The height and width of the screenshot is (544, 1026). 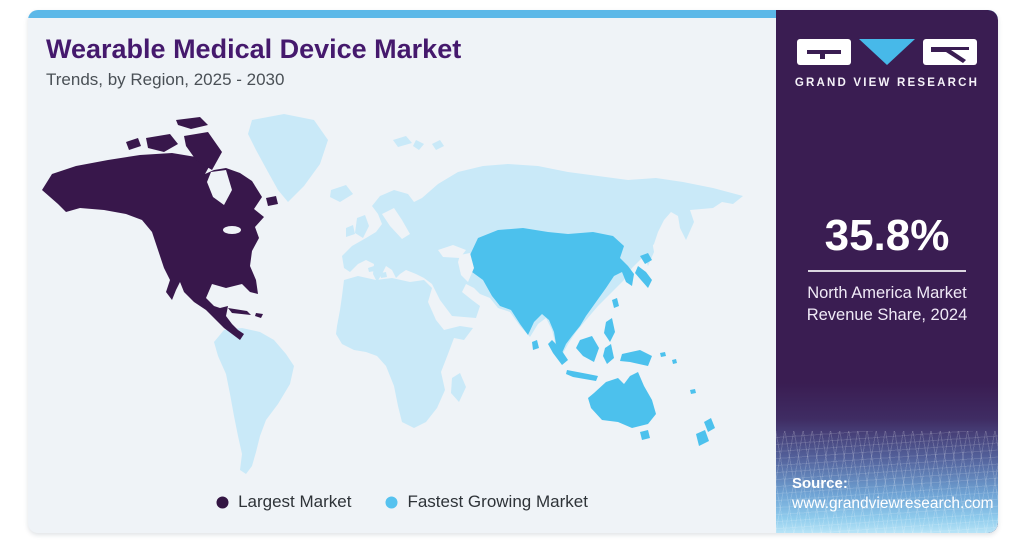 I want to click on great-britain, so click(x=362, y=226).